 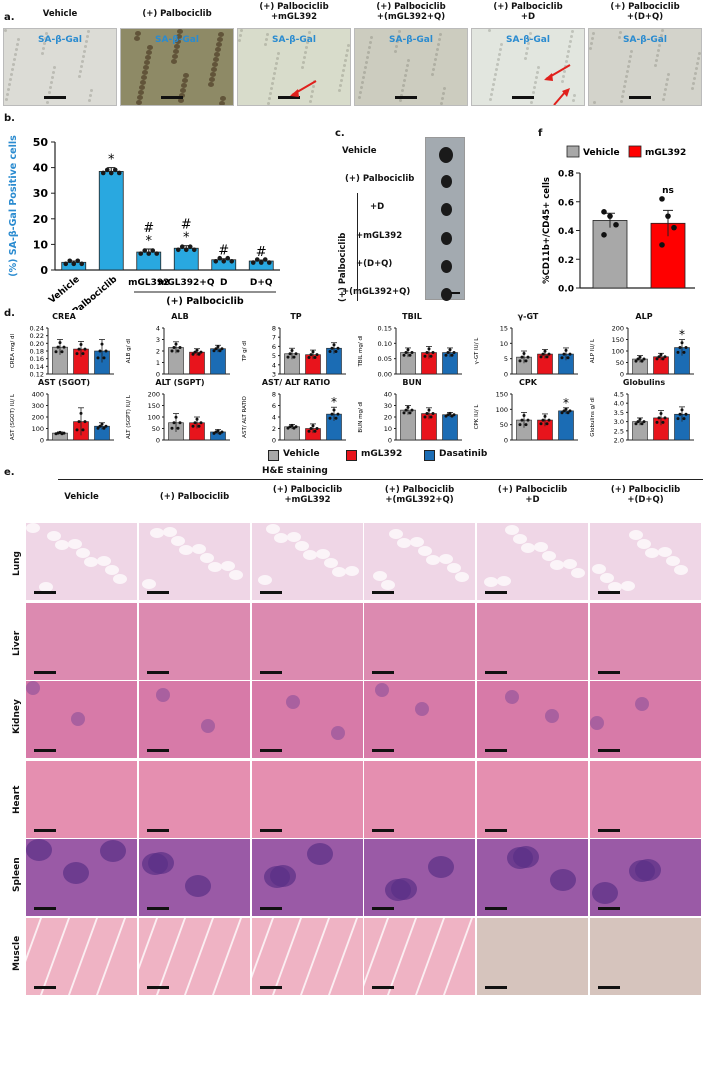 I want to click on mini-bar-chart-8: 0 2 4 6 8 AST/ ALT RATIO *, so click(x=294, y=418).